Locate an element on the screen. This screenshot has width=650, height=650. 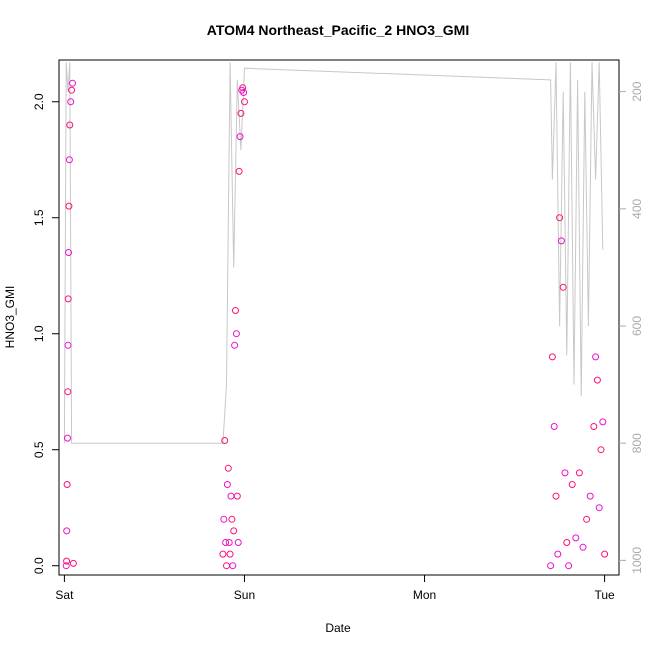
x-tick-label: Mon is located at coordinates (424, 595).